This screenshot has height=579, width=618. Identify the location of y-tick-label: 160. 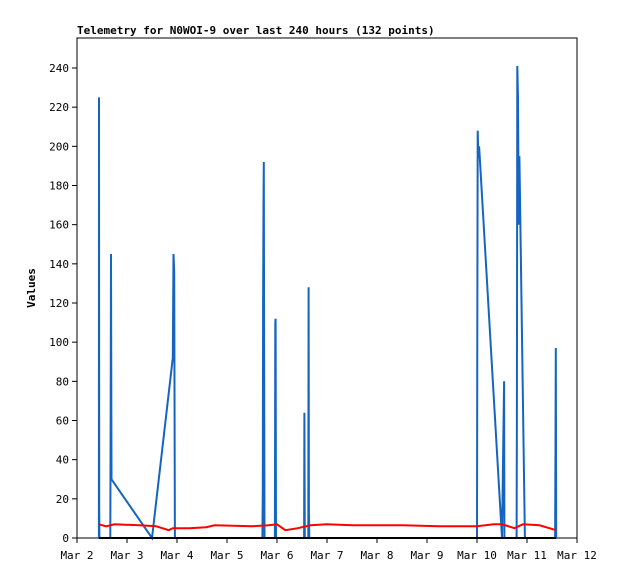
(59, 225).